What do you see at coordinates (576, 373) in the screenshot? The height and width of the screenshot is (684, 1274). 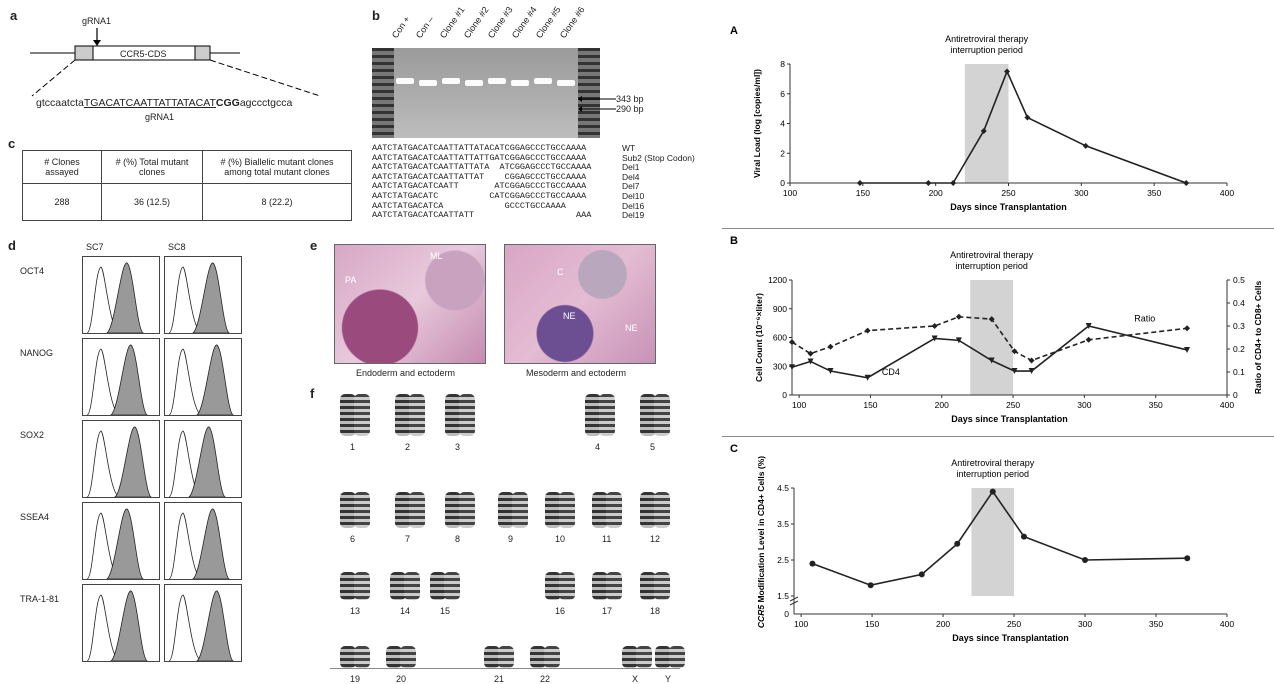 I see `caption-mesoderm: Mesoderm and ectoderm` at bounding box center [576, 373].